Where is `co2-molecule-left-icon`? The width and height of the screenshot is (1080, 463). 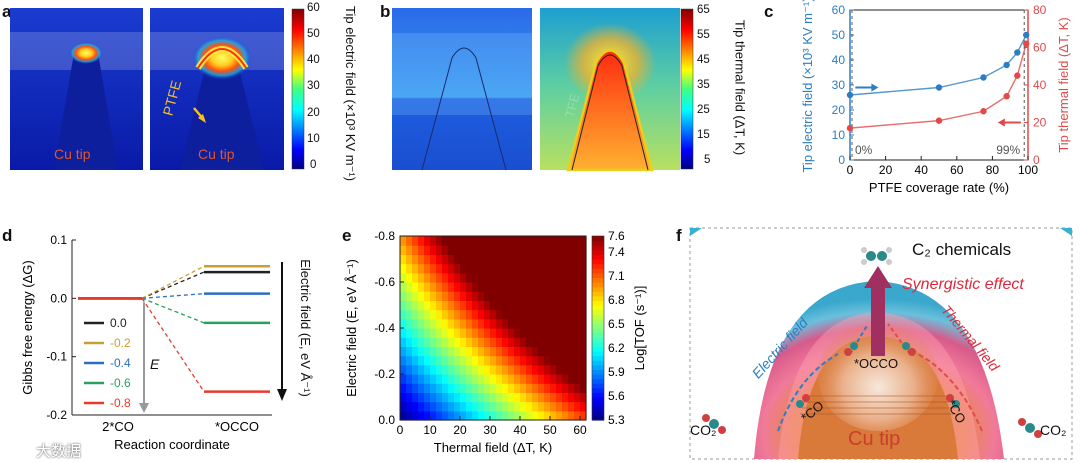 co2-molecule-left-icon is located at coordinates (714, 424).